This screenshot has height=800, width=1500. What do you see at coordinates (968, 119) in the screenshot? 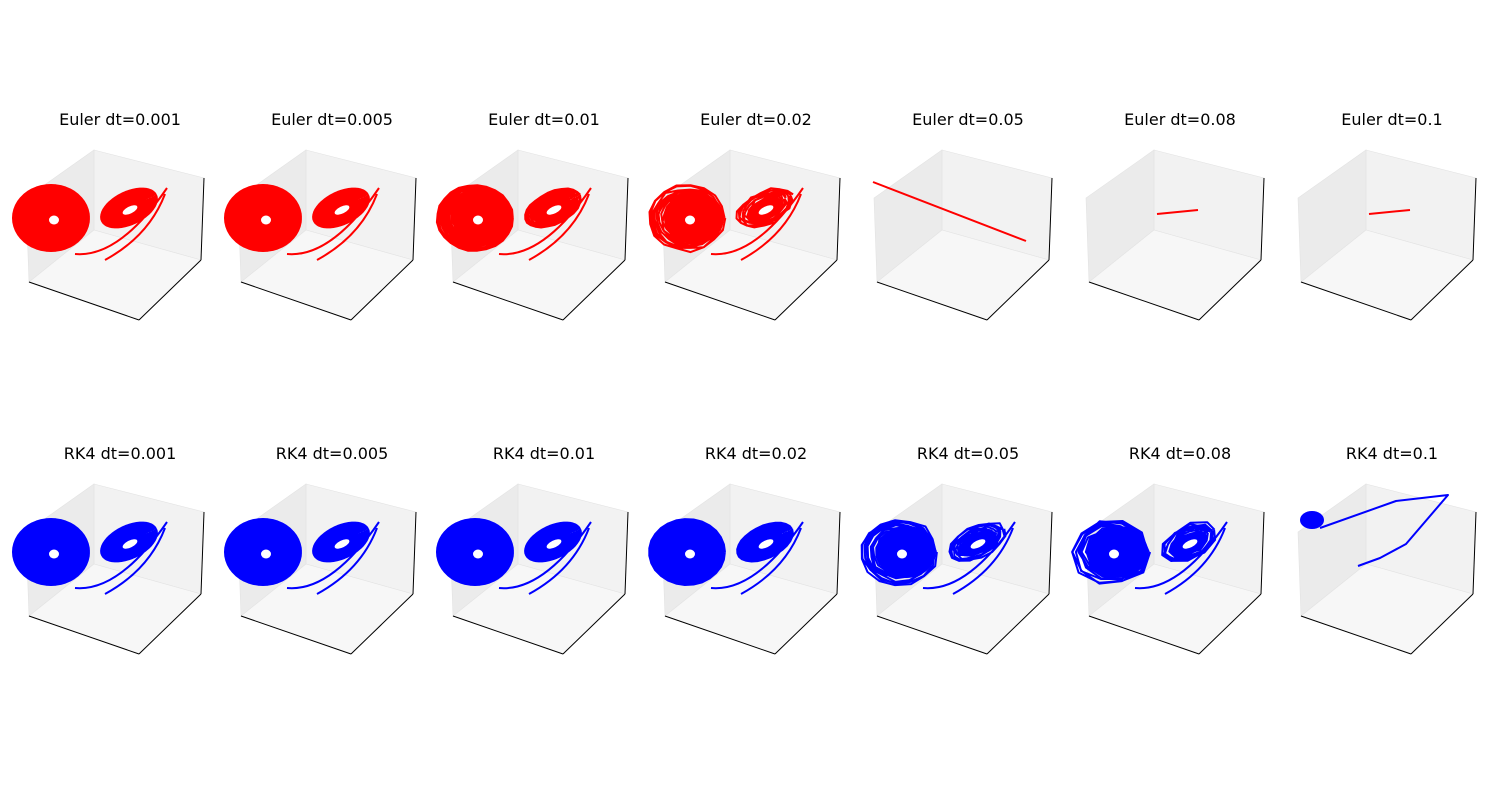
I see `subplot-title: Euler dt=0.05` at bounding box center [968, 119].